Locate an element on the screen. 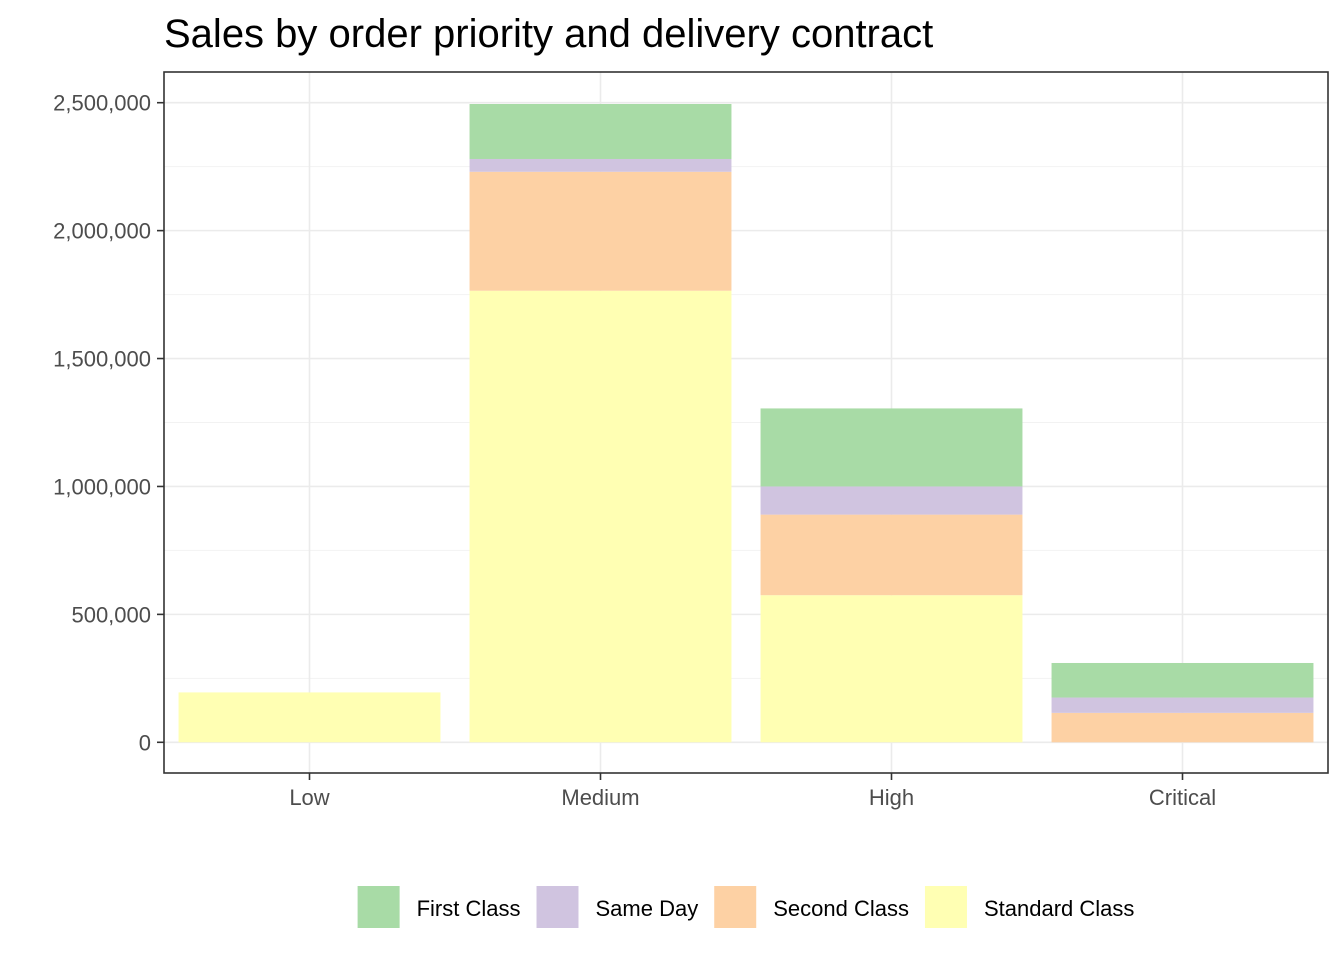 This screenshot has width=1344, height=960. bar-segment-high-first-class is located at coordinates (891, 447).